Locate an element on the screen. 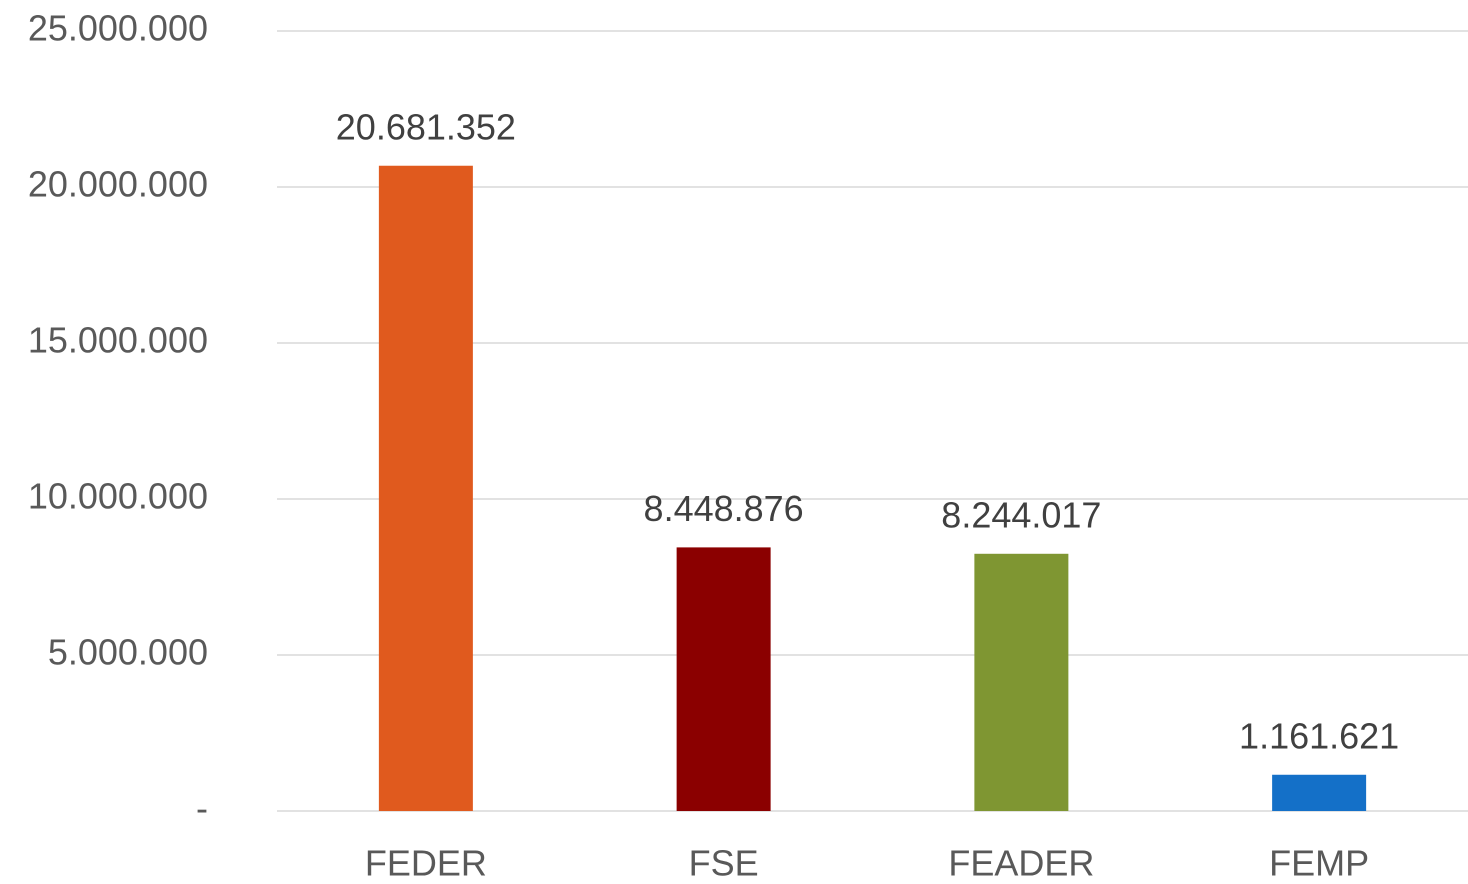 This screenshot has height=884, width=1468. x-tick-label: FEDER is located at coordinates (426, 863).